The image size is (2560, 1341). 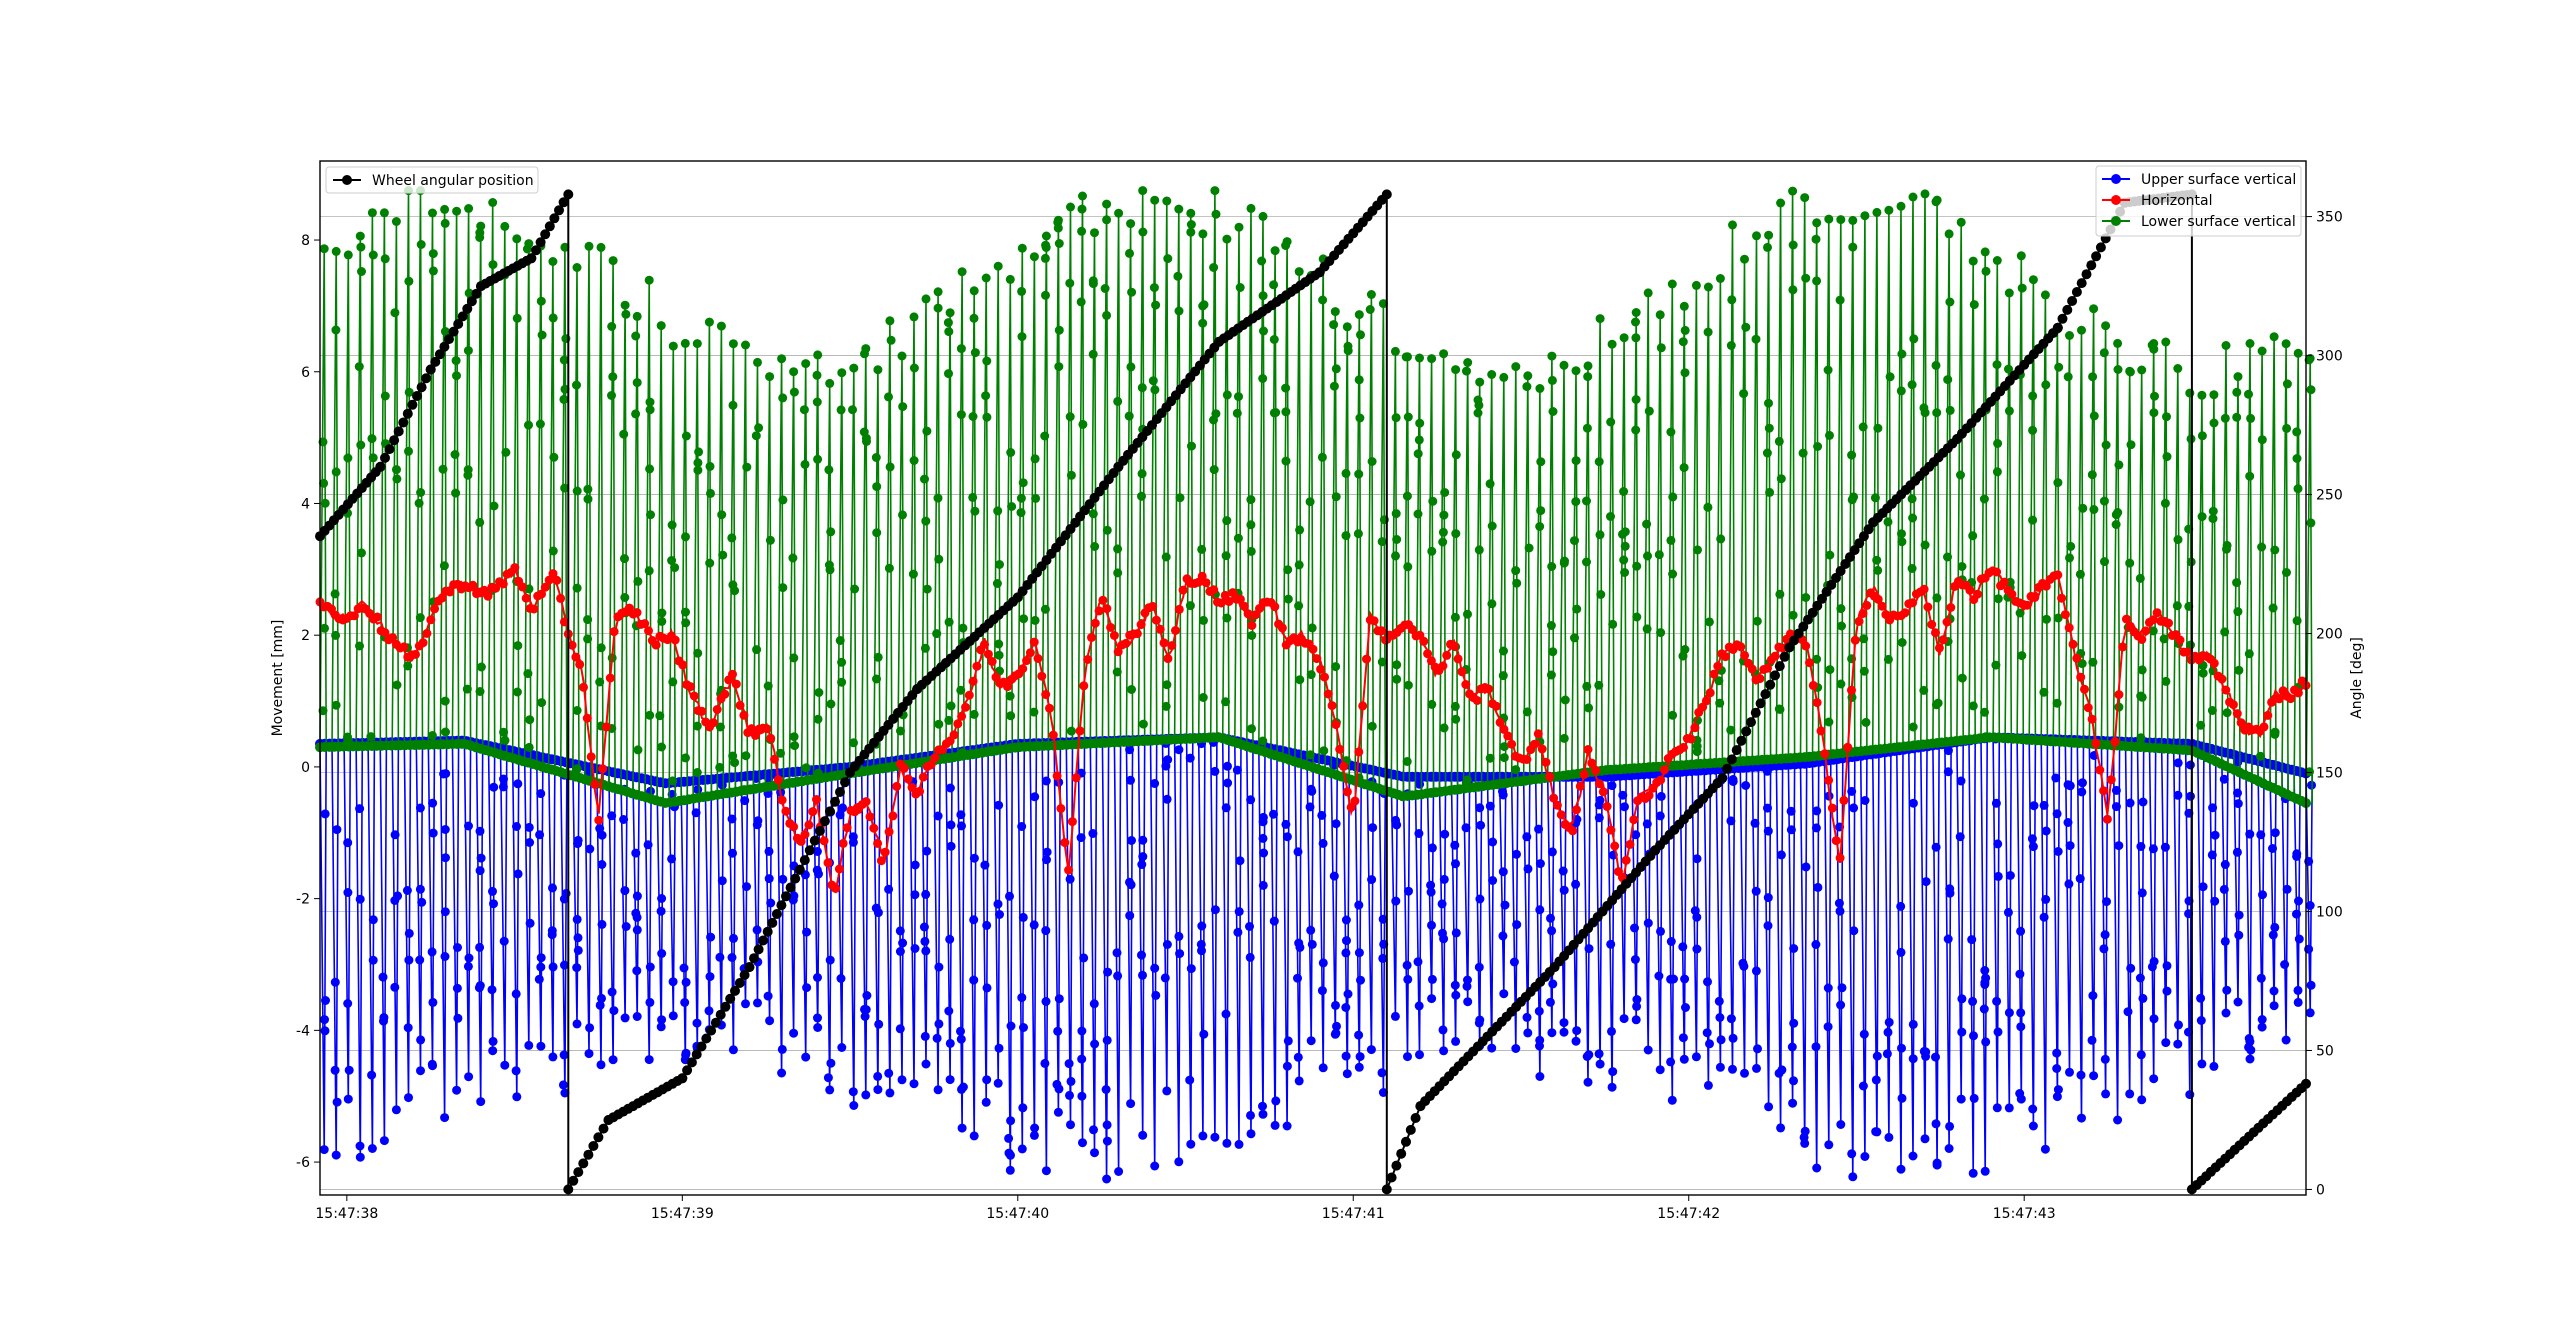 What do you see at coordinates (1353, 1214) in the screenshot?
I see `x-tick-label: 15:47:41` at bounding box center [1353, 1214].